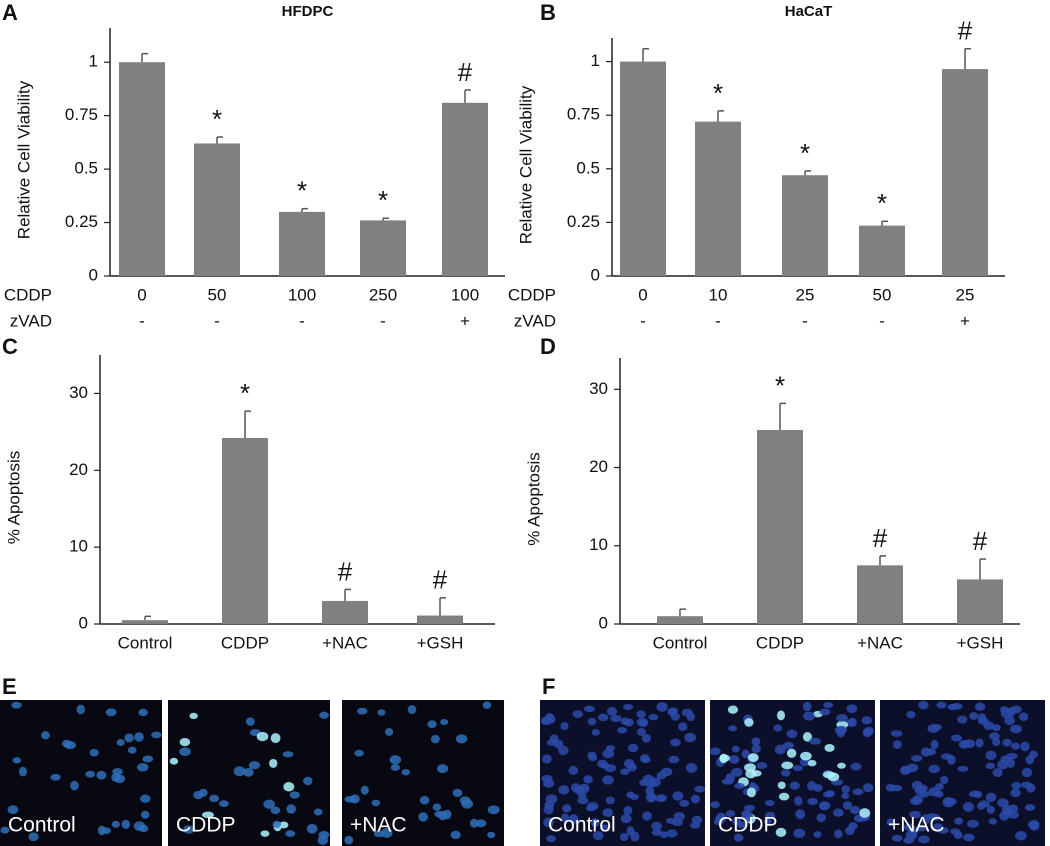 The height and width of the screenshot is (846, 1050). What do you see at coordinates (302, 294) in the screenshot?
I see `x-tick-label: 100` at bounding box center [302, 294].